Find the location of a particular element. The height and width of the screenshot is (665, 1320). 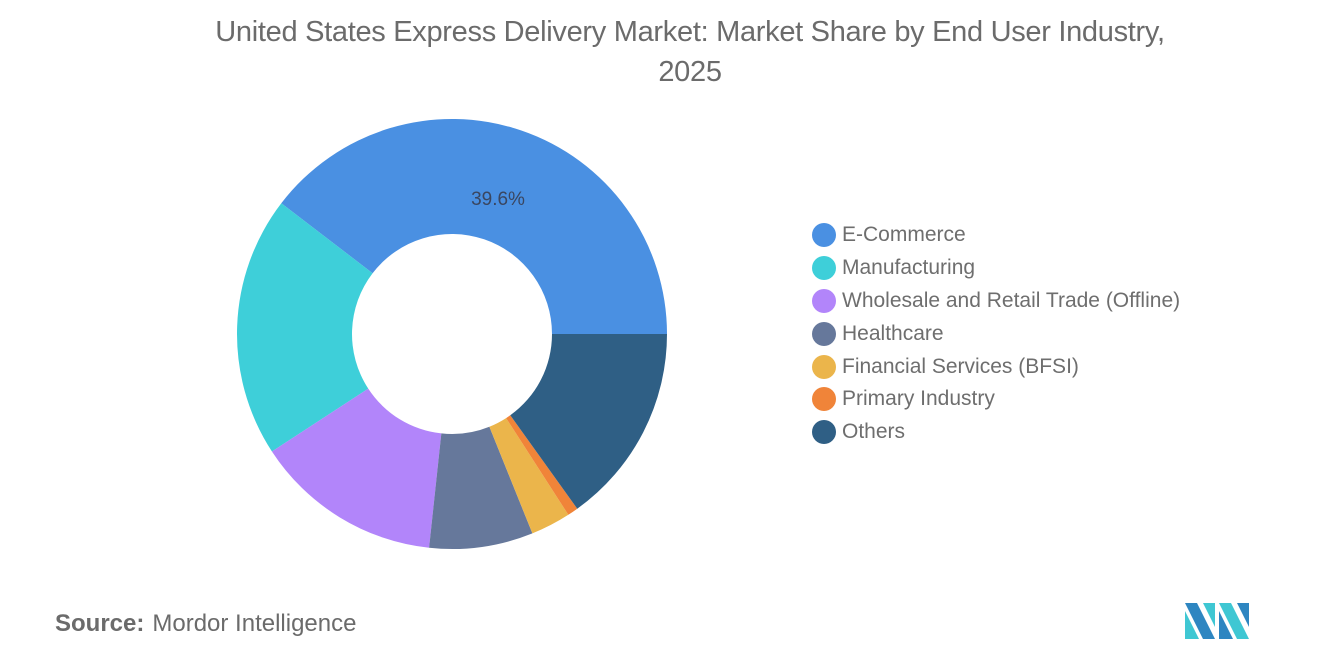

legend-item-manufacturing: Manufacturing is located at coordinates (996, 268).